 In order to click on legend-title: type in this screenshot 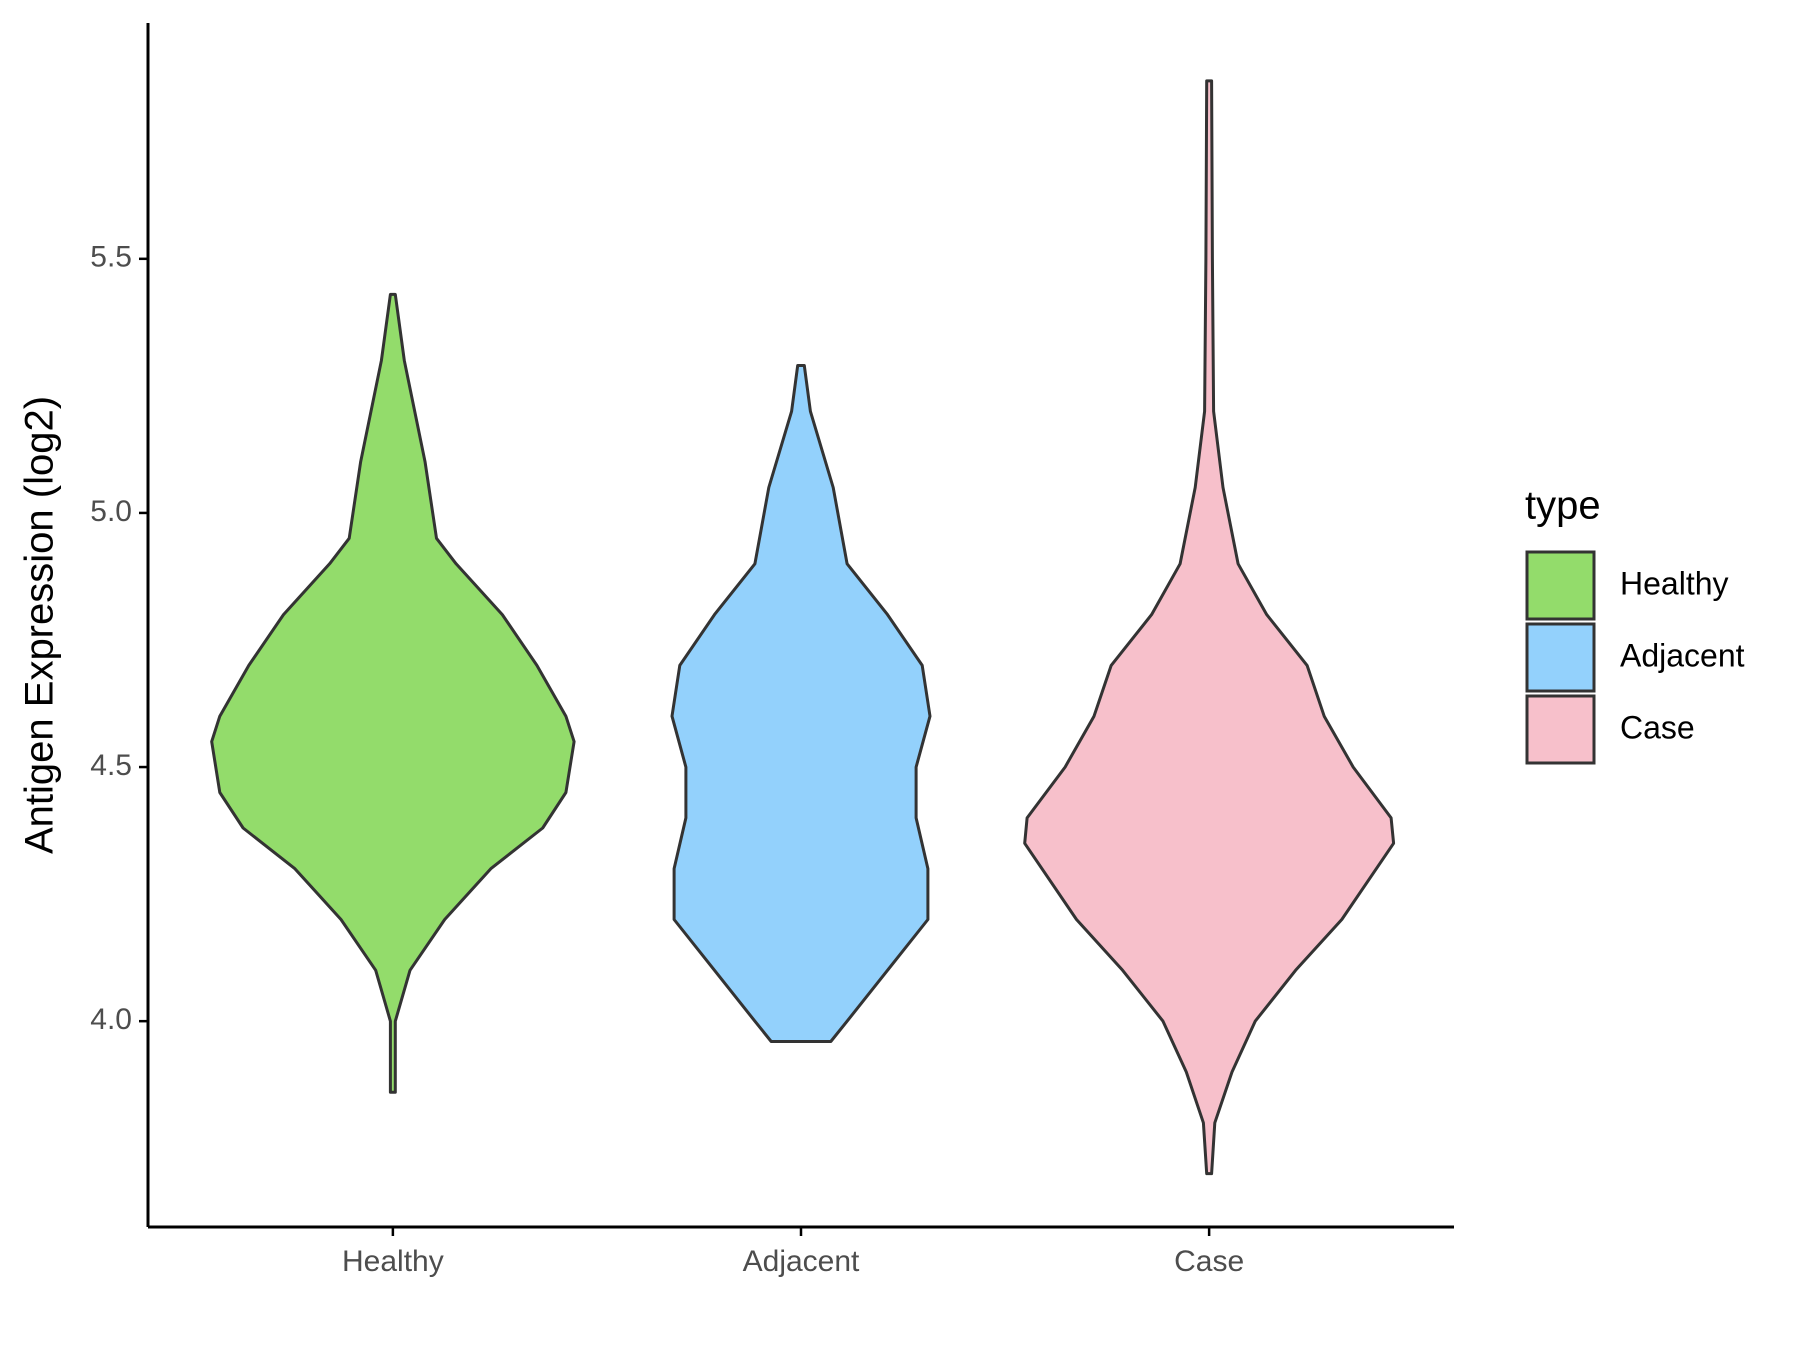, I will do `click(1563, 506)`.